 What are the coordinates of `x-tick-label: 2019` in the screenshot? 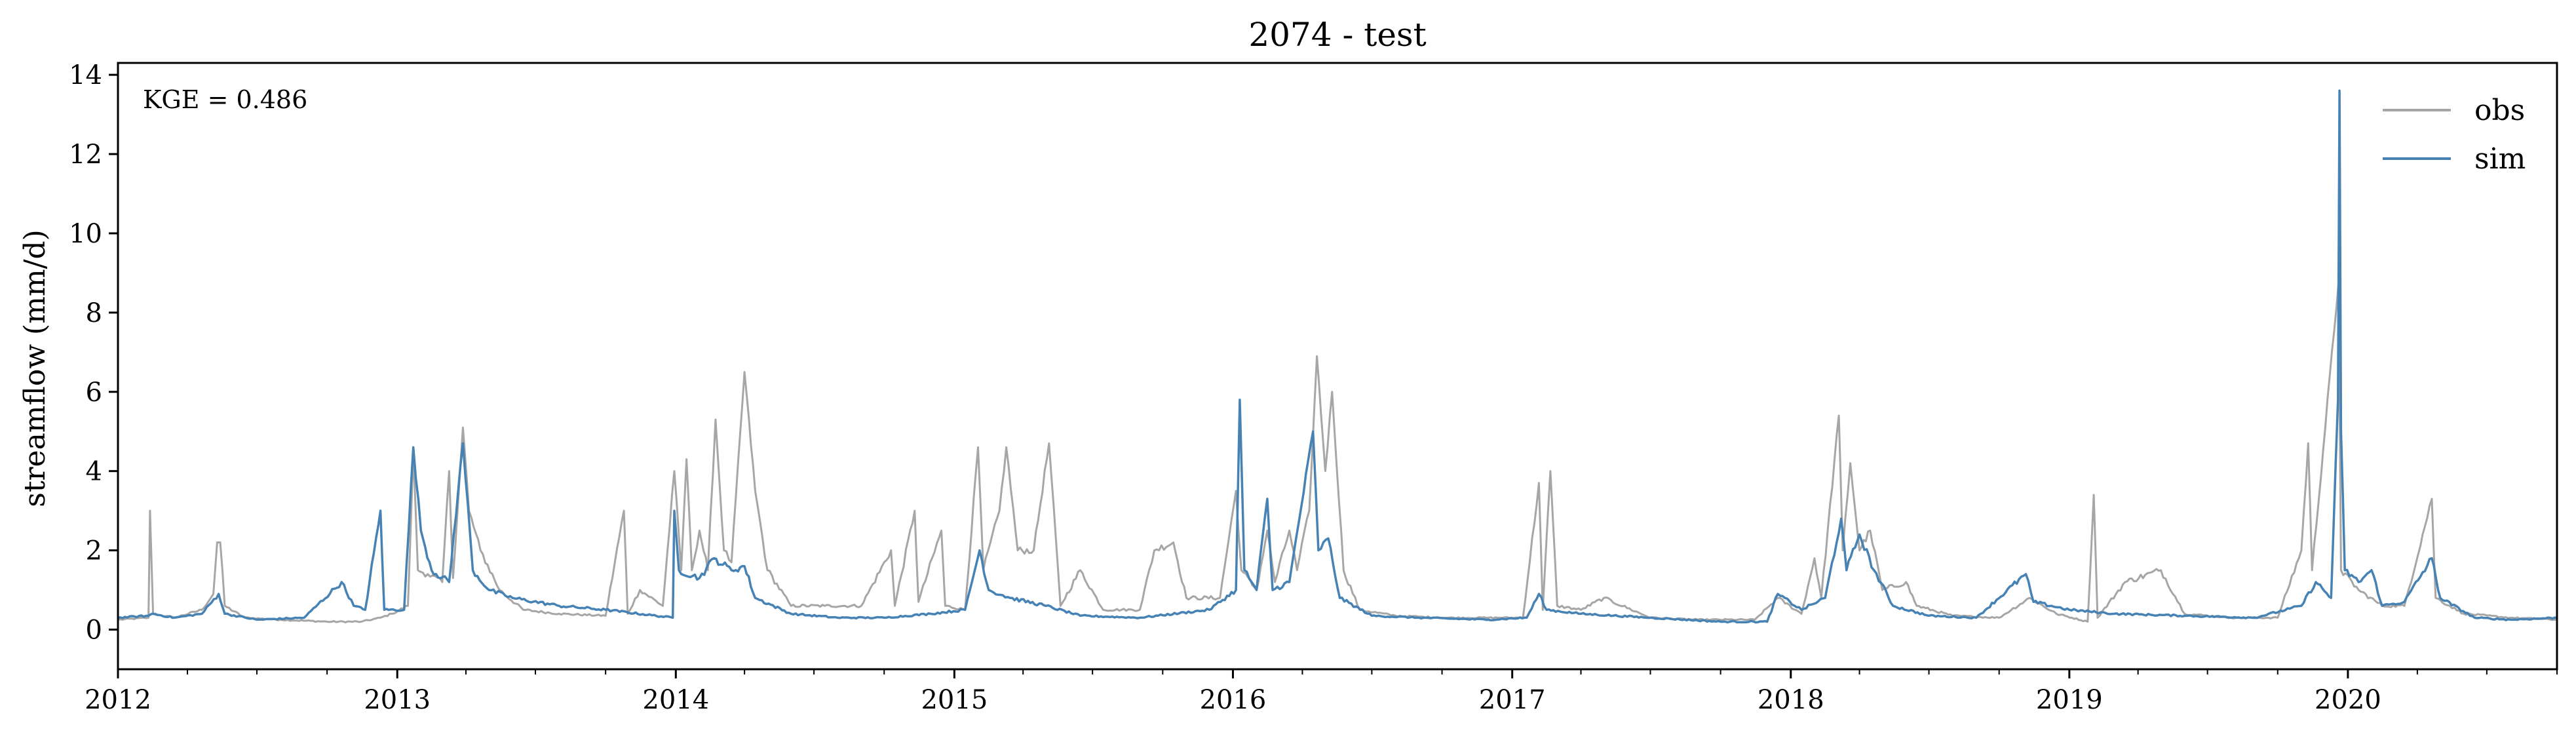 It's located at (2069, 700).